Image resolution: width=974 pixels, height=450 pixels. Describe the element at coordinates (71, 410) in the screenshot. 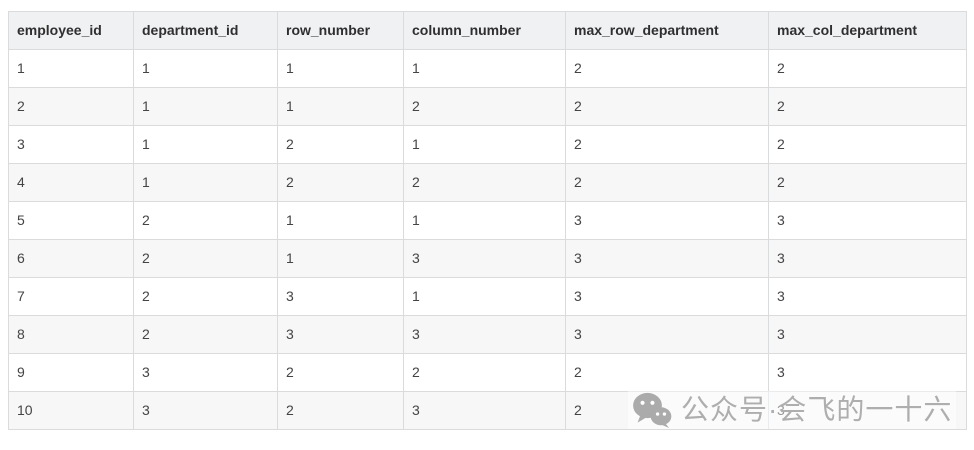

I see `table-cell: 10` at that location.